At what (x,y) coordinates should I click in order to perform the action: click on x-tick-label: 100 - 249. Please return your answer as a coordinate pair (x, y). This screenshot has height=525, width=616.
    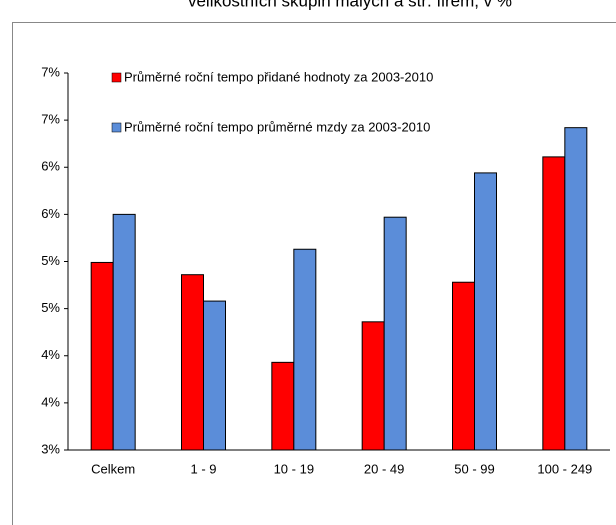
    Looking at the image, I should click on (564, 468).